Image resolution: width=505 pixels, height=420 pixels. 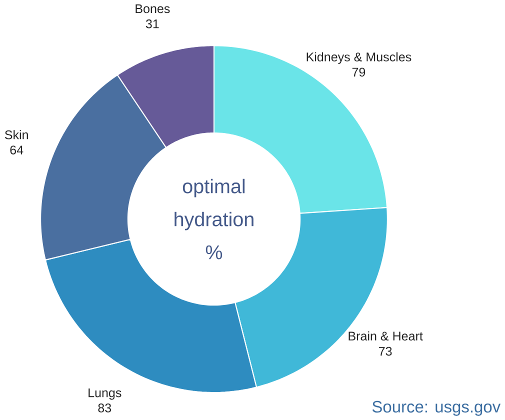 What do you see at coordinates (214, 219) in the screenshot?
I see `text: optimal hydration %` at bounding box center [214, 219].